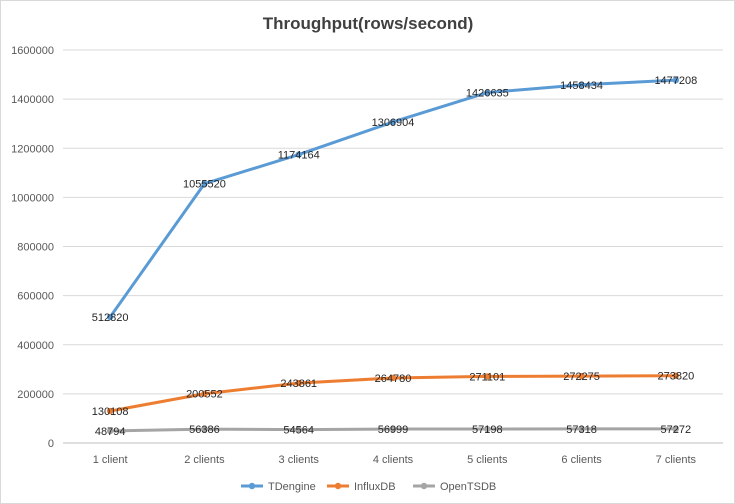  I want to click on y-tick-label: 800000, so click(35, 248).